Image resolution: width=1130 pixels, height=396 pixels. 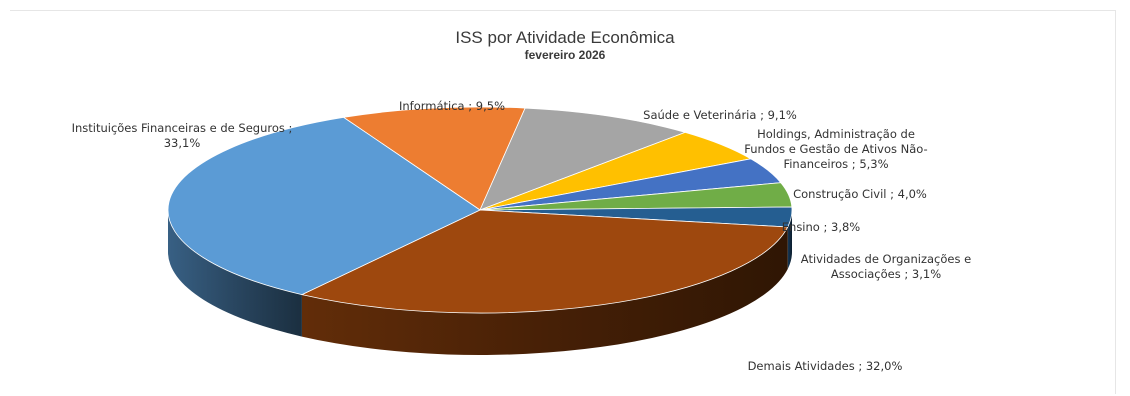 I want to click on chart-subtitle: fevereiro 2026, so click(x=565, y=55).